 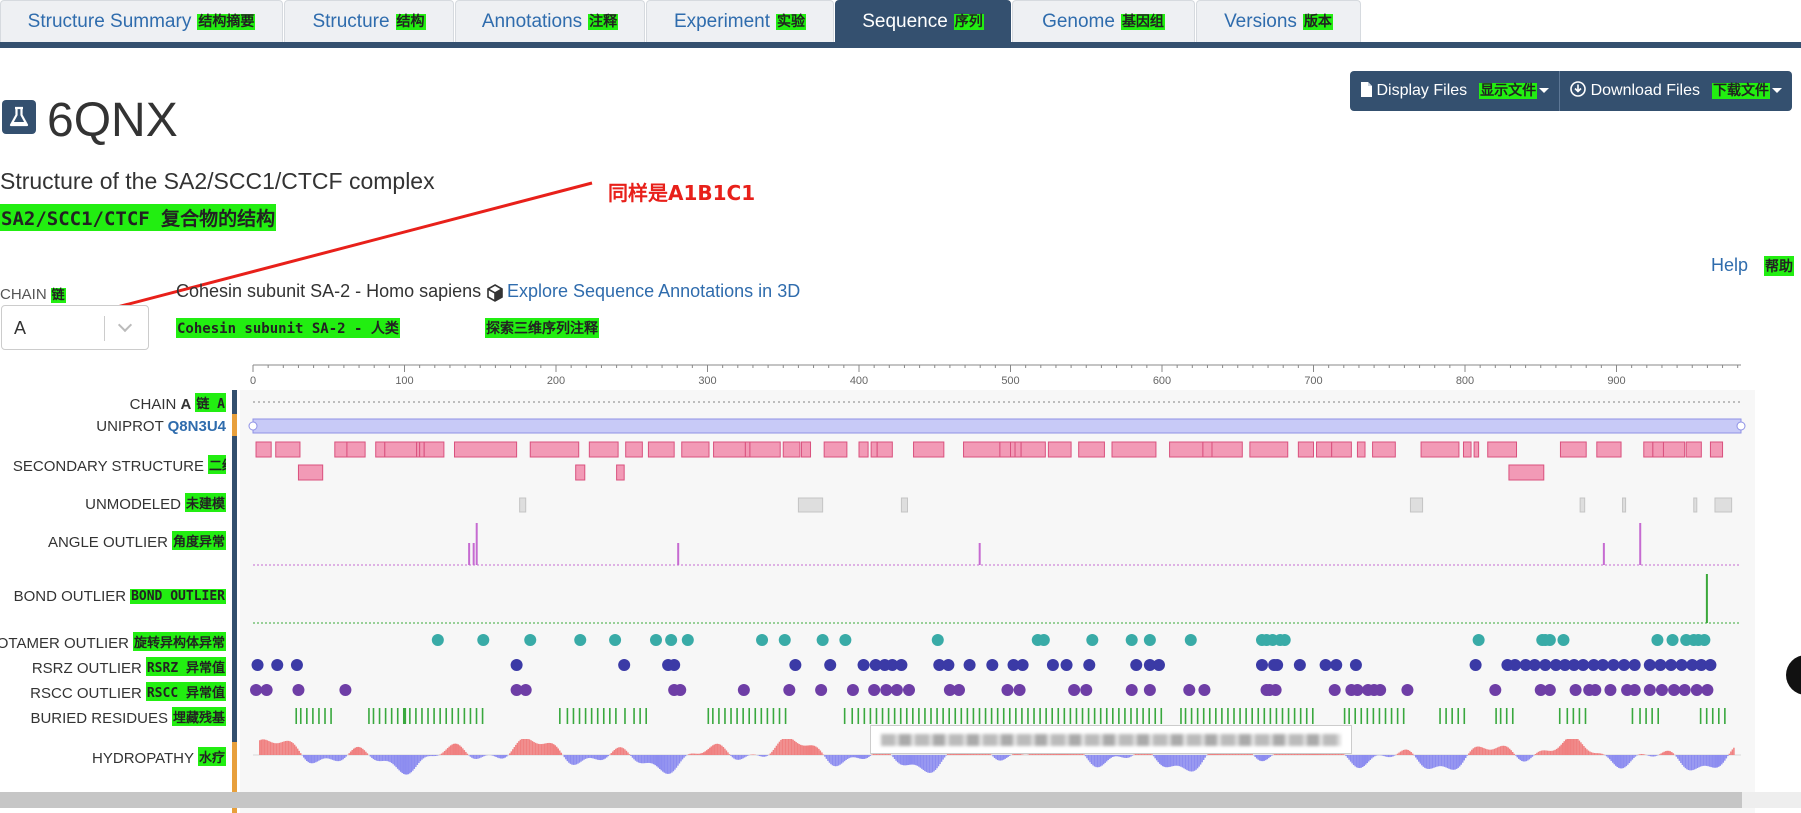 I want to click on floating-button, so click(x=1793, y=675).